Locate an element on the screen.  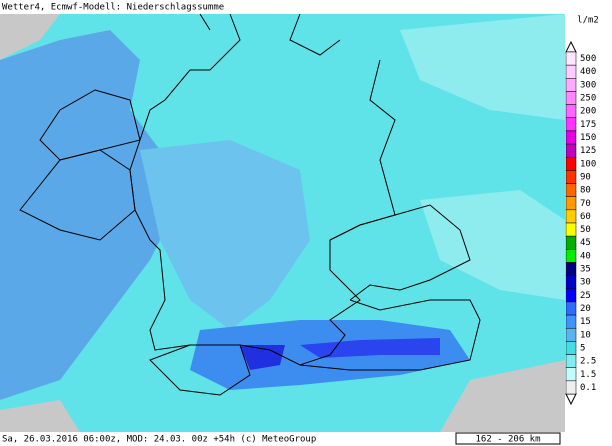
legend-label: 45 is located at coordinates (585, 243).